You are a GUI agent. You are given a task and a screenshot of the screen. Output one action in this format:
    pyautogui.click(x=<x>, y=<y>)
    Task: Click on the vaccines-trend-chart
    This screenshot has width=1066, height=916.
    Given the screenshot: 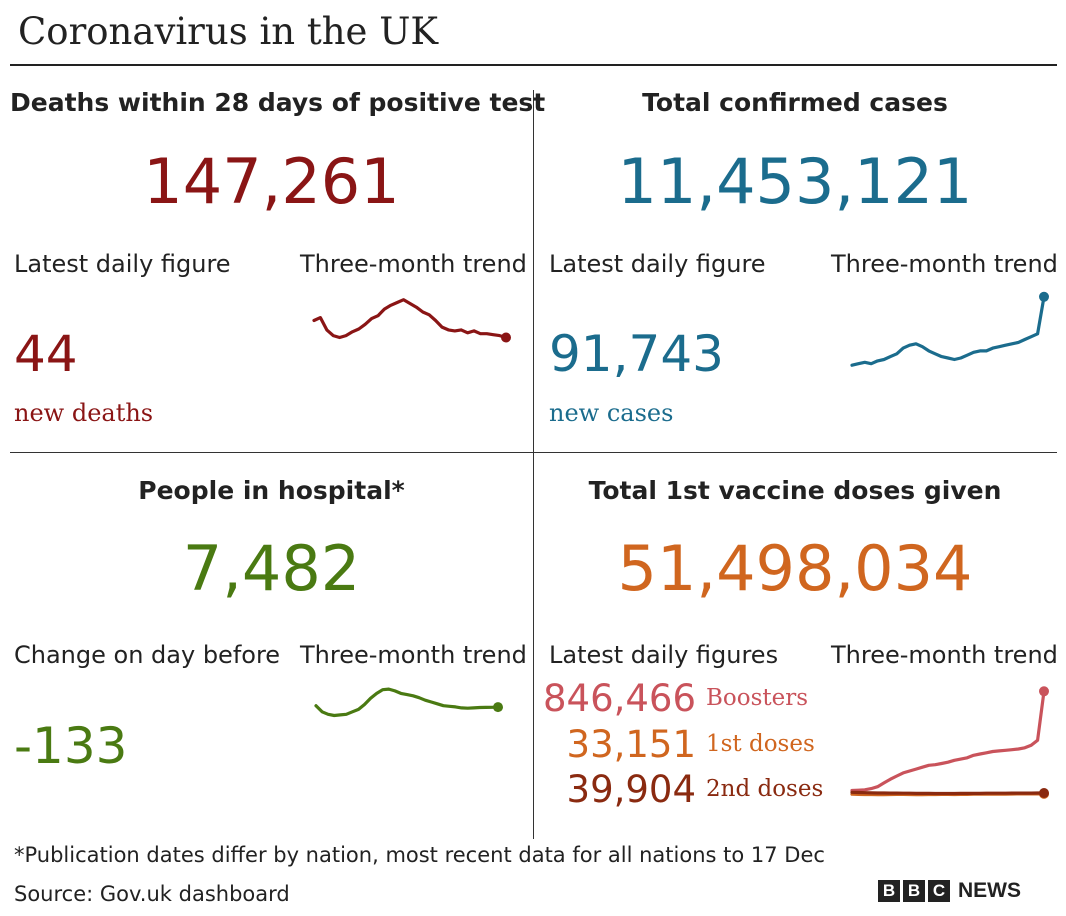 What is the action you would take?
    pyautogui.click(x=949, y=742)
    